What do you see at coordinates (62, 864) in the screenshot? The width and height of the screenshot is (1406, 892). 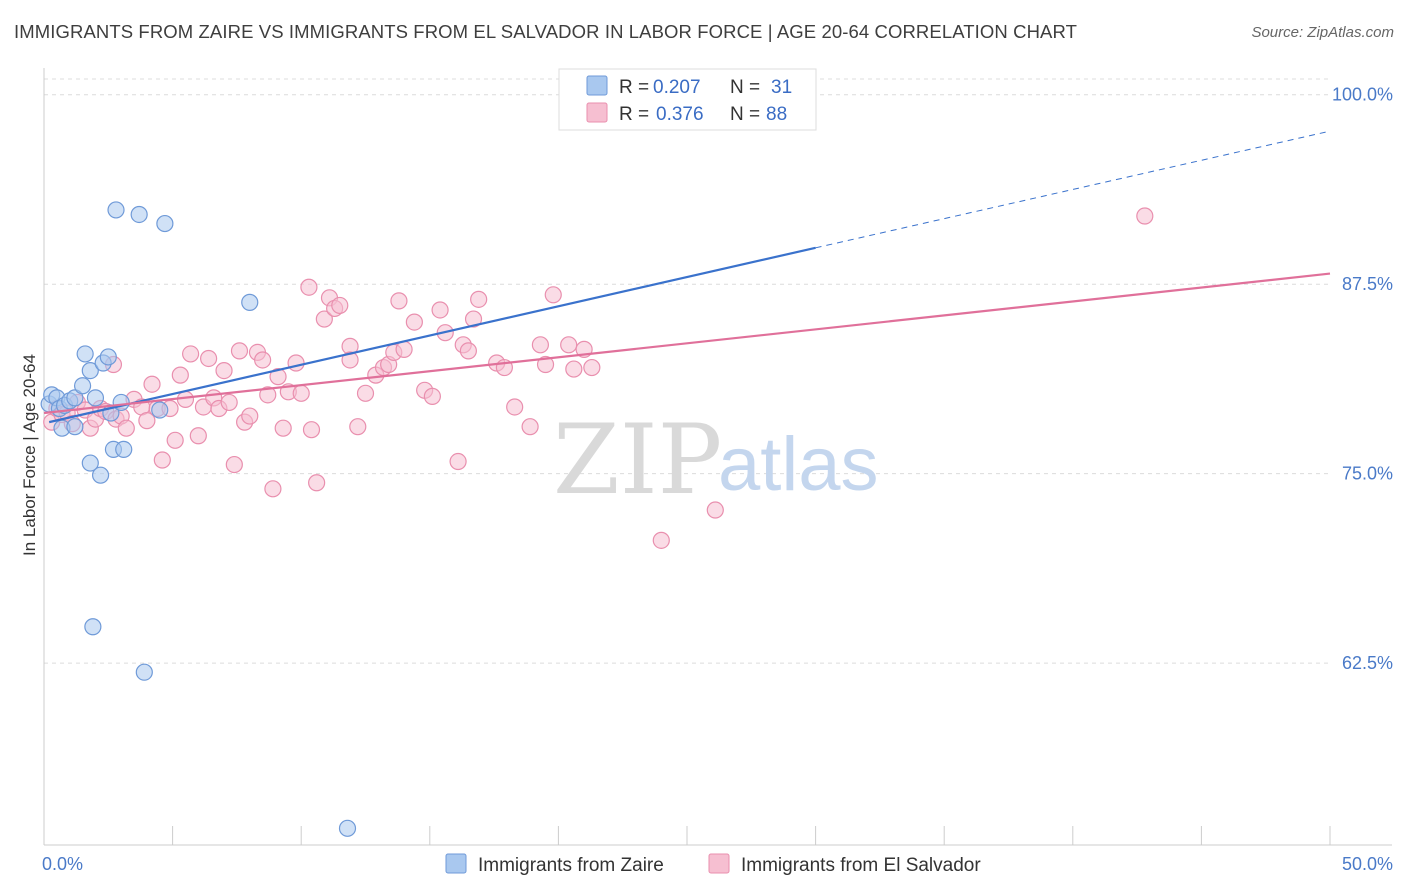 I see `x-tick-label-min: 0.0%` at bounding box center [62, 864].